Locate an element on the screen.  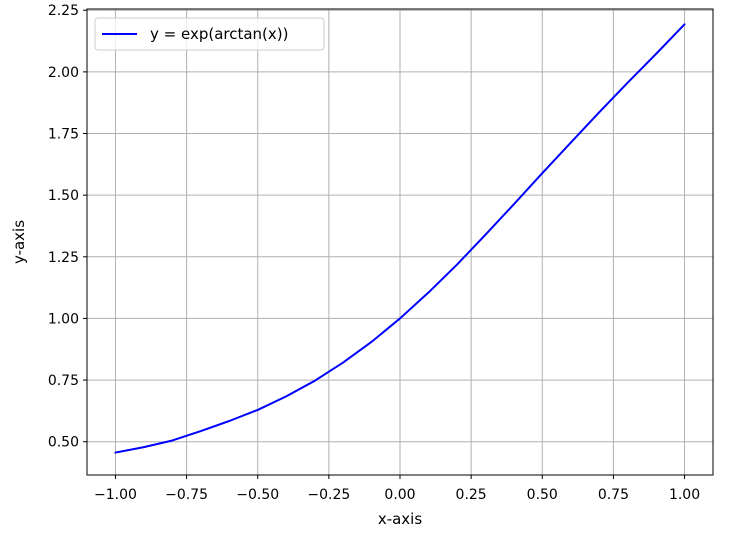
y-axis-ticks: 0.50 0.75 1.00 1.25 1.50 1.75 2.00 2.25 is located at coordinates (67, 227).